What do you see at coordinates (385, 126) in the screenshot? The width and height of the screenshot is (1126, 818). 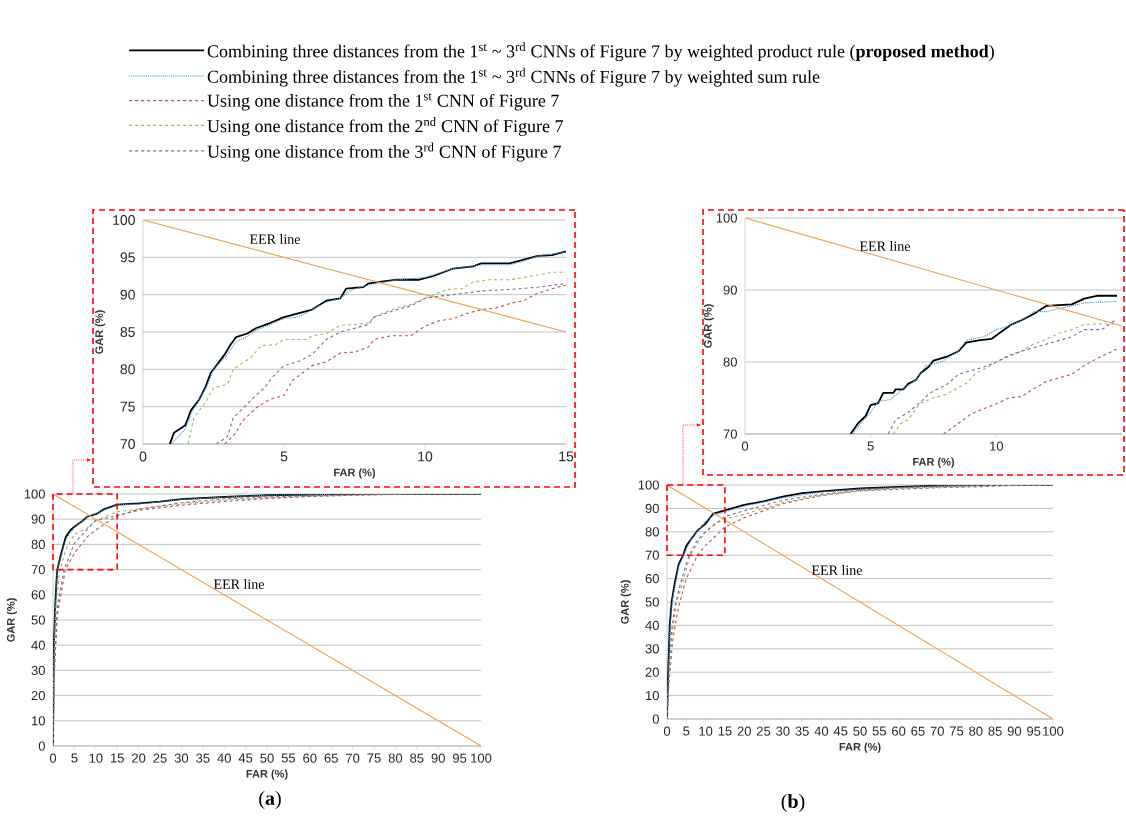 I see `legend-label: Using one distance from the 2$^{nd}$ CNN of Figure 7` at bounding box center [385, 126].